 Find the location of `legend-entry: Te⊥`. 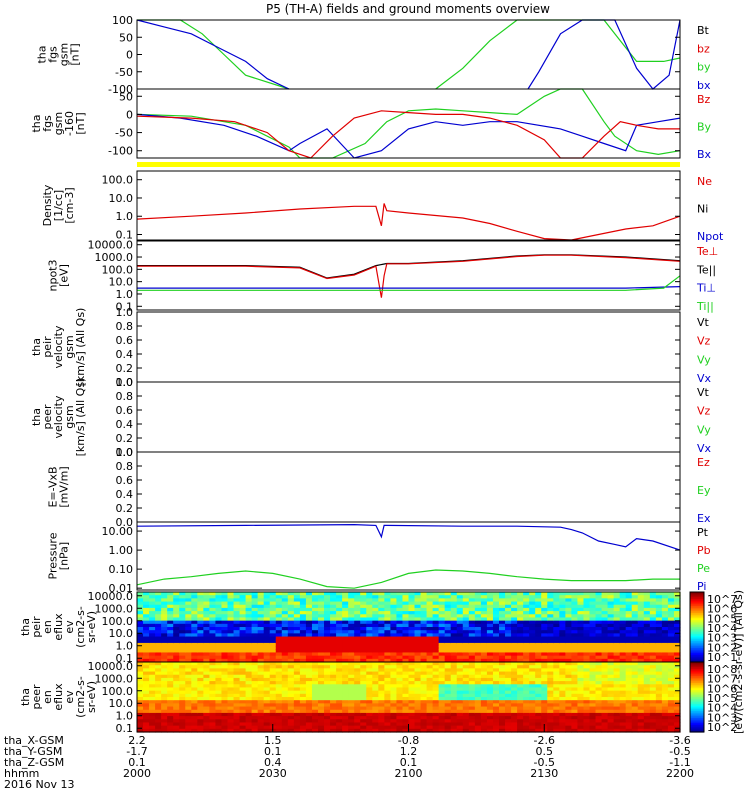

legend-entry: Te⊥ is located at coordinates (707, 251).